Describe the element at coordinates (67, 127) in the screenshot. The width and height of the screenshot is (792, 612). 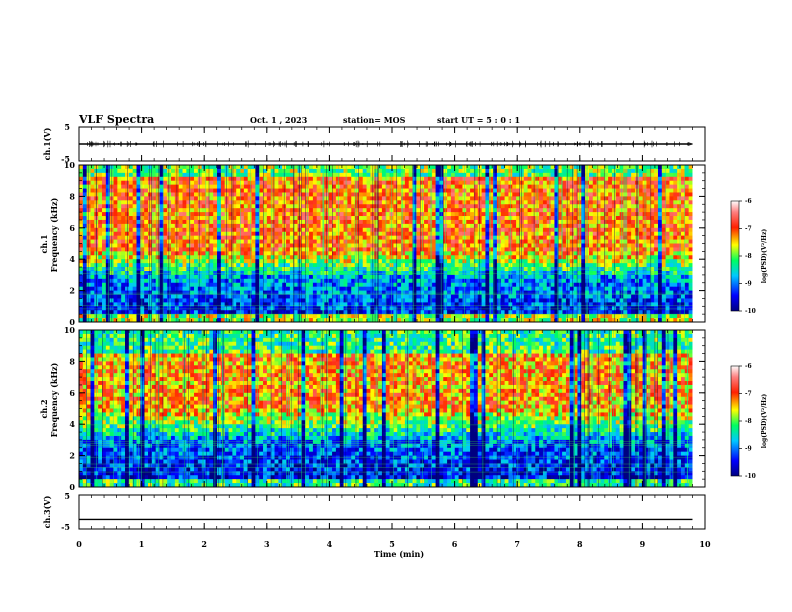
I see `ch1-ytick-top: 5` at that location.